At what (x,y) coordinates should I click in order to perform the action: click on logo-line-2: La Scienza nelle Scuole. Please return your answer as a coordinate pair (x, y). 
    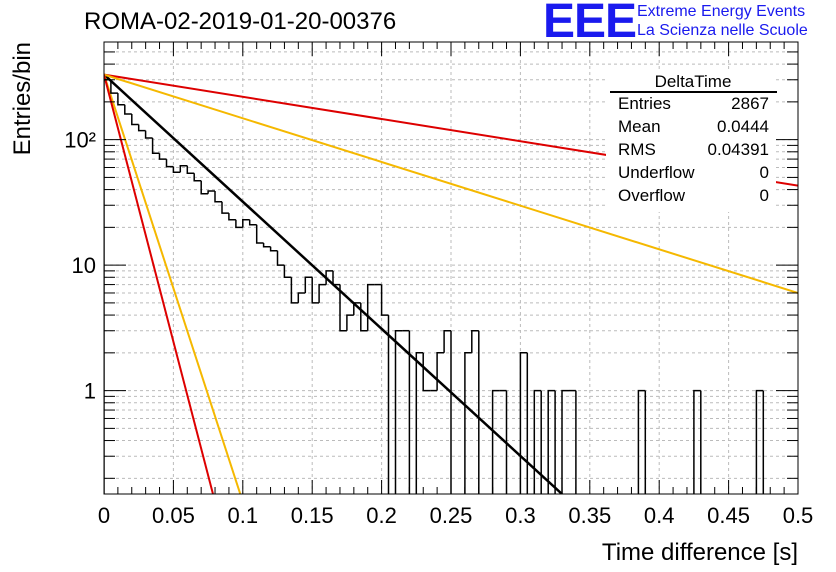
    Looking at the image, I should click on (722, 30).